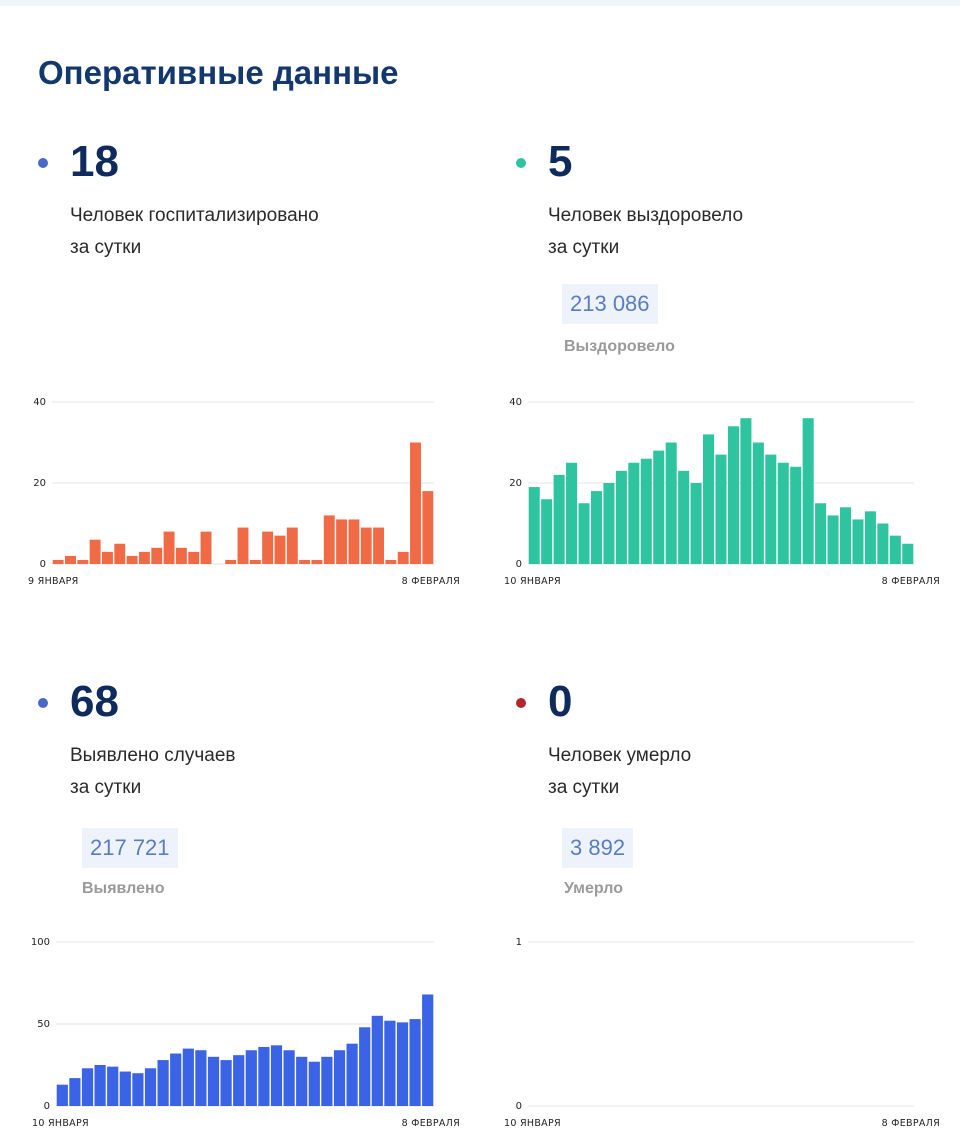  Describe the element at coordinates (646, 231) in the screenshot. I see `stat-description: Человек выздоровело за сутки` at that location.